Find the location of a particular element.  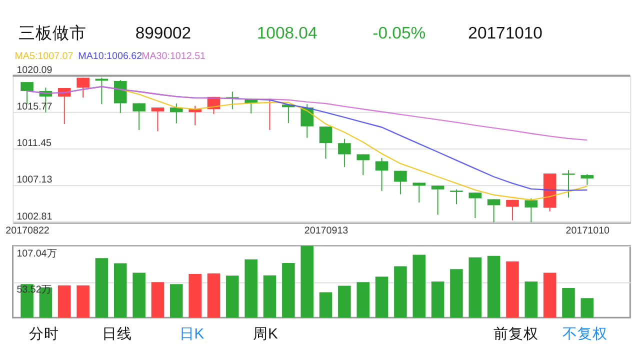

text: 日线 is located at coordinates (117, 333).